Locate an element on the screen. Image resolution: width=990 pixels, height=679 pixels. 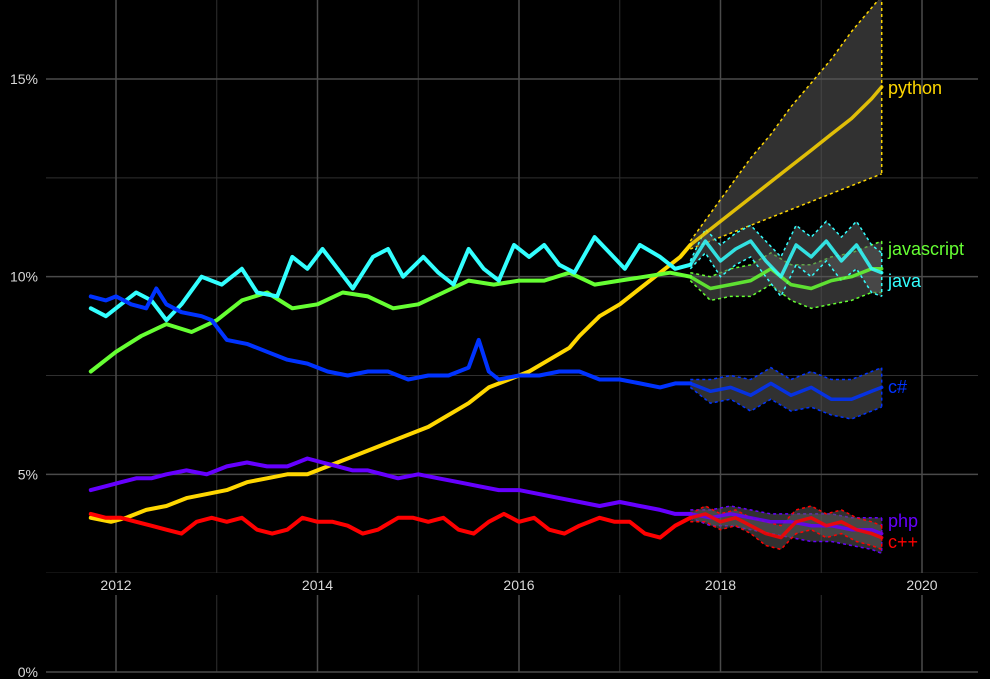
series-label-java: java is located at coordinates (904, 281).